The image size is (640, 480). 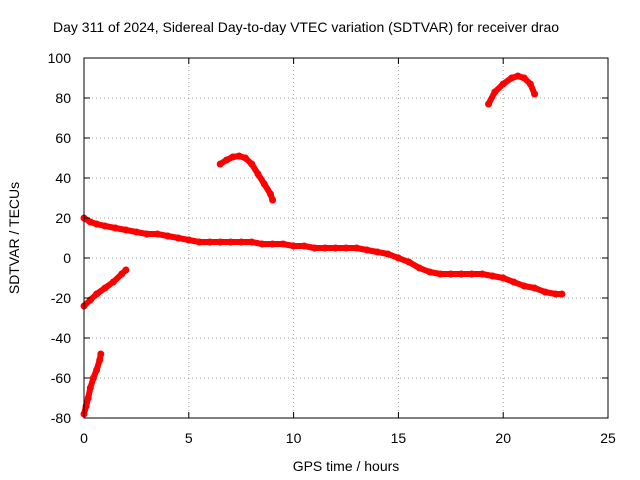 I want to click on series-main-trend-line, so click(x=323, y=256).